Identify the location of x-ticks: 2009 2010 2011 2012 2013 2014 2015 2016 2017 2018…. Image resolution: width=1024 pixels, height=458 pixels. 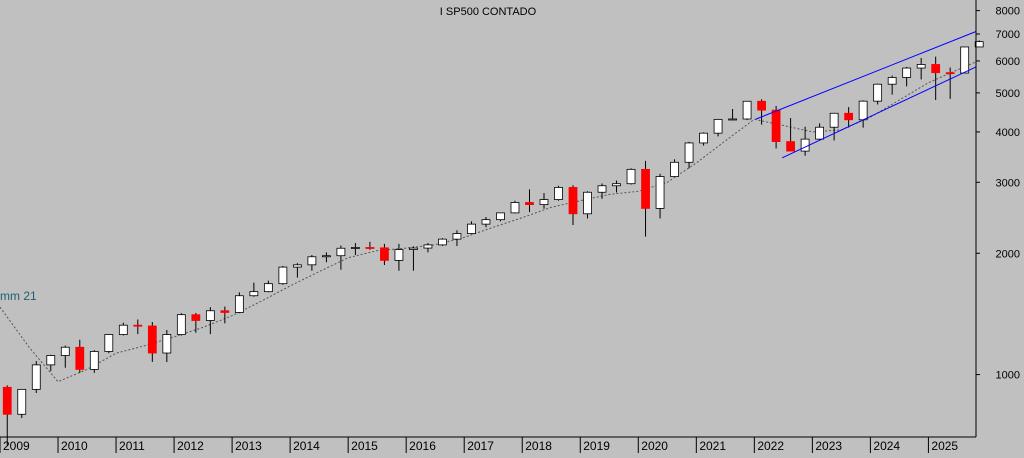
(479, 445).